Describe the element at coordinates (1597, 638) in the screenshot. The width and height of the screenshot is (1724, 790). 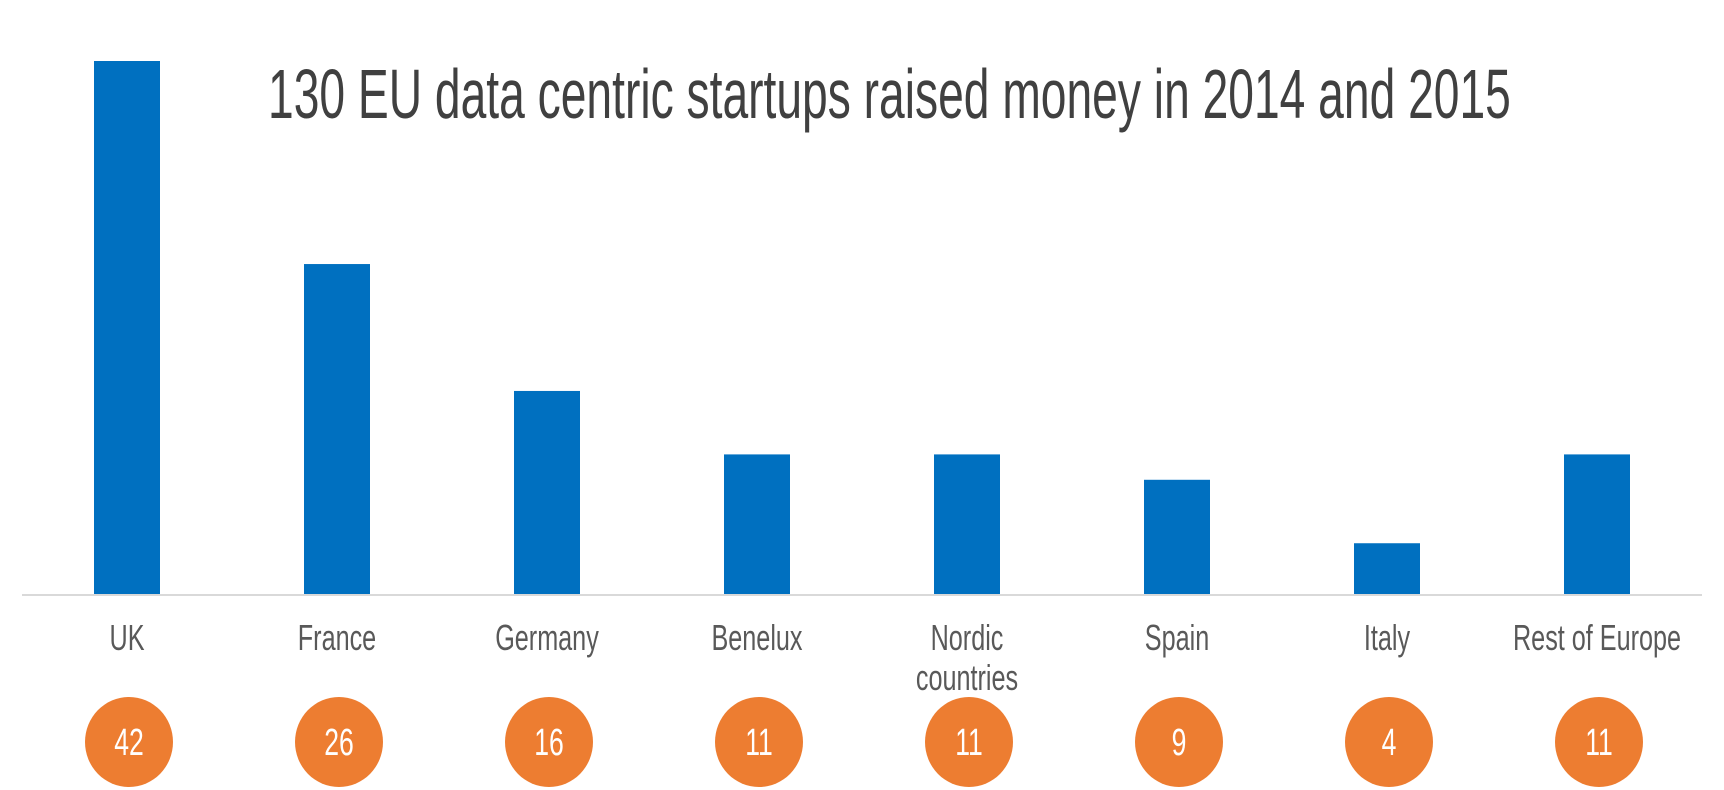
I see `category-label: Rest of Europe` at that location.